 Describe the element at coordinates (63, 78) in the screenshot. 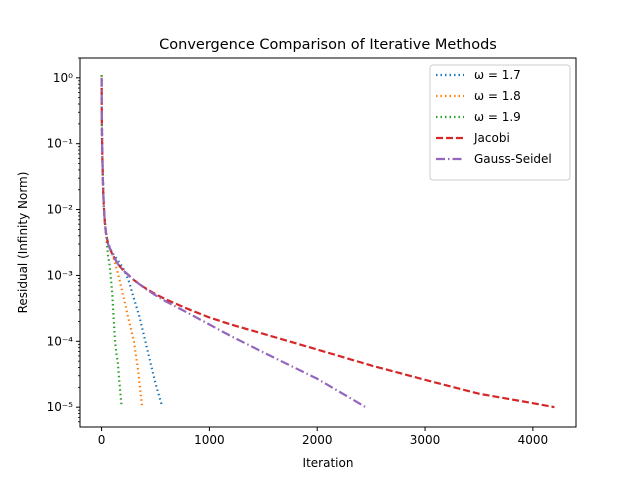

I see `y-tick-label-5: 10⁰` at that location.